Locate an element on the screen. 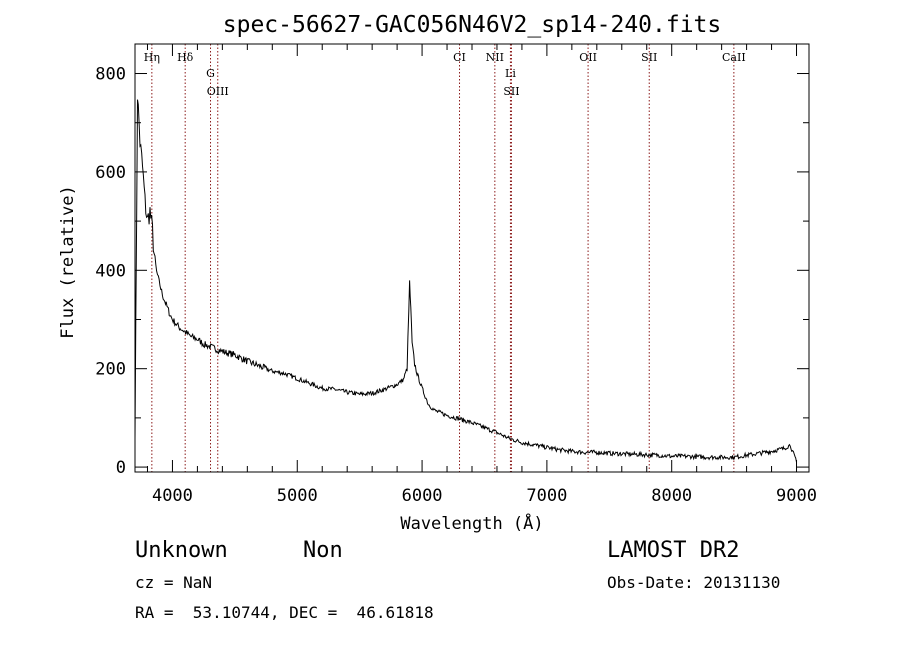 This screenshot has height=649, width=900. x-tick-label: 4000 is located at coordinates (172, 496).